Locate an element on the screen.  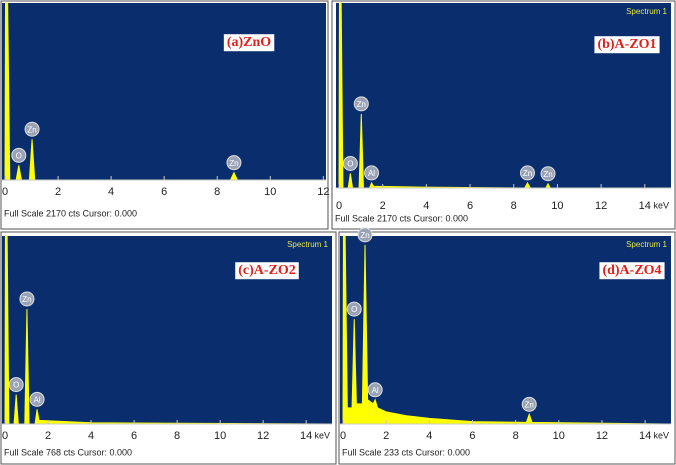
chart-title: (b)A-ZO1 is located at coordinates (626, 44).